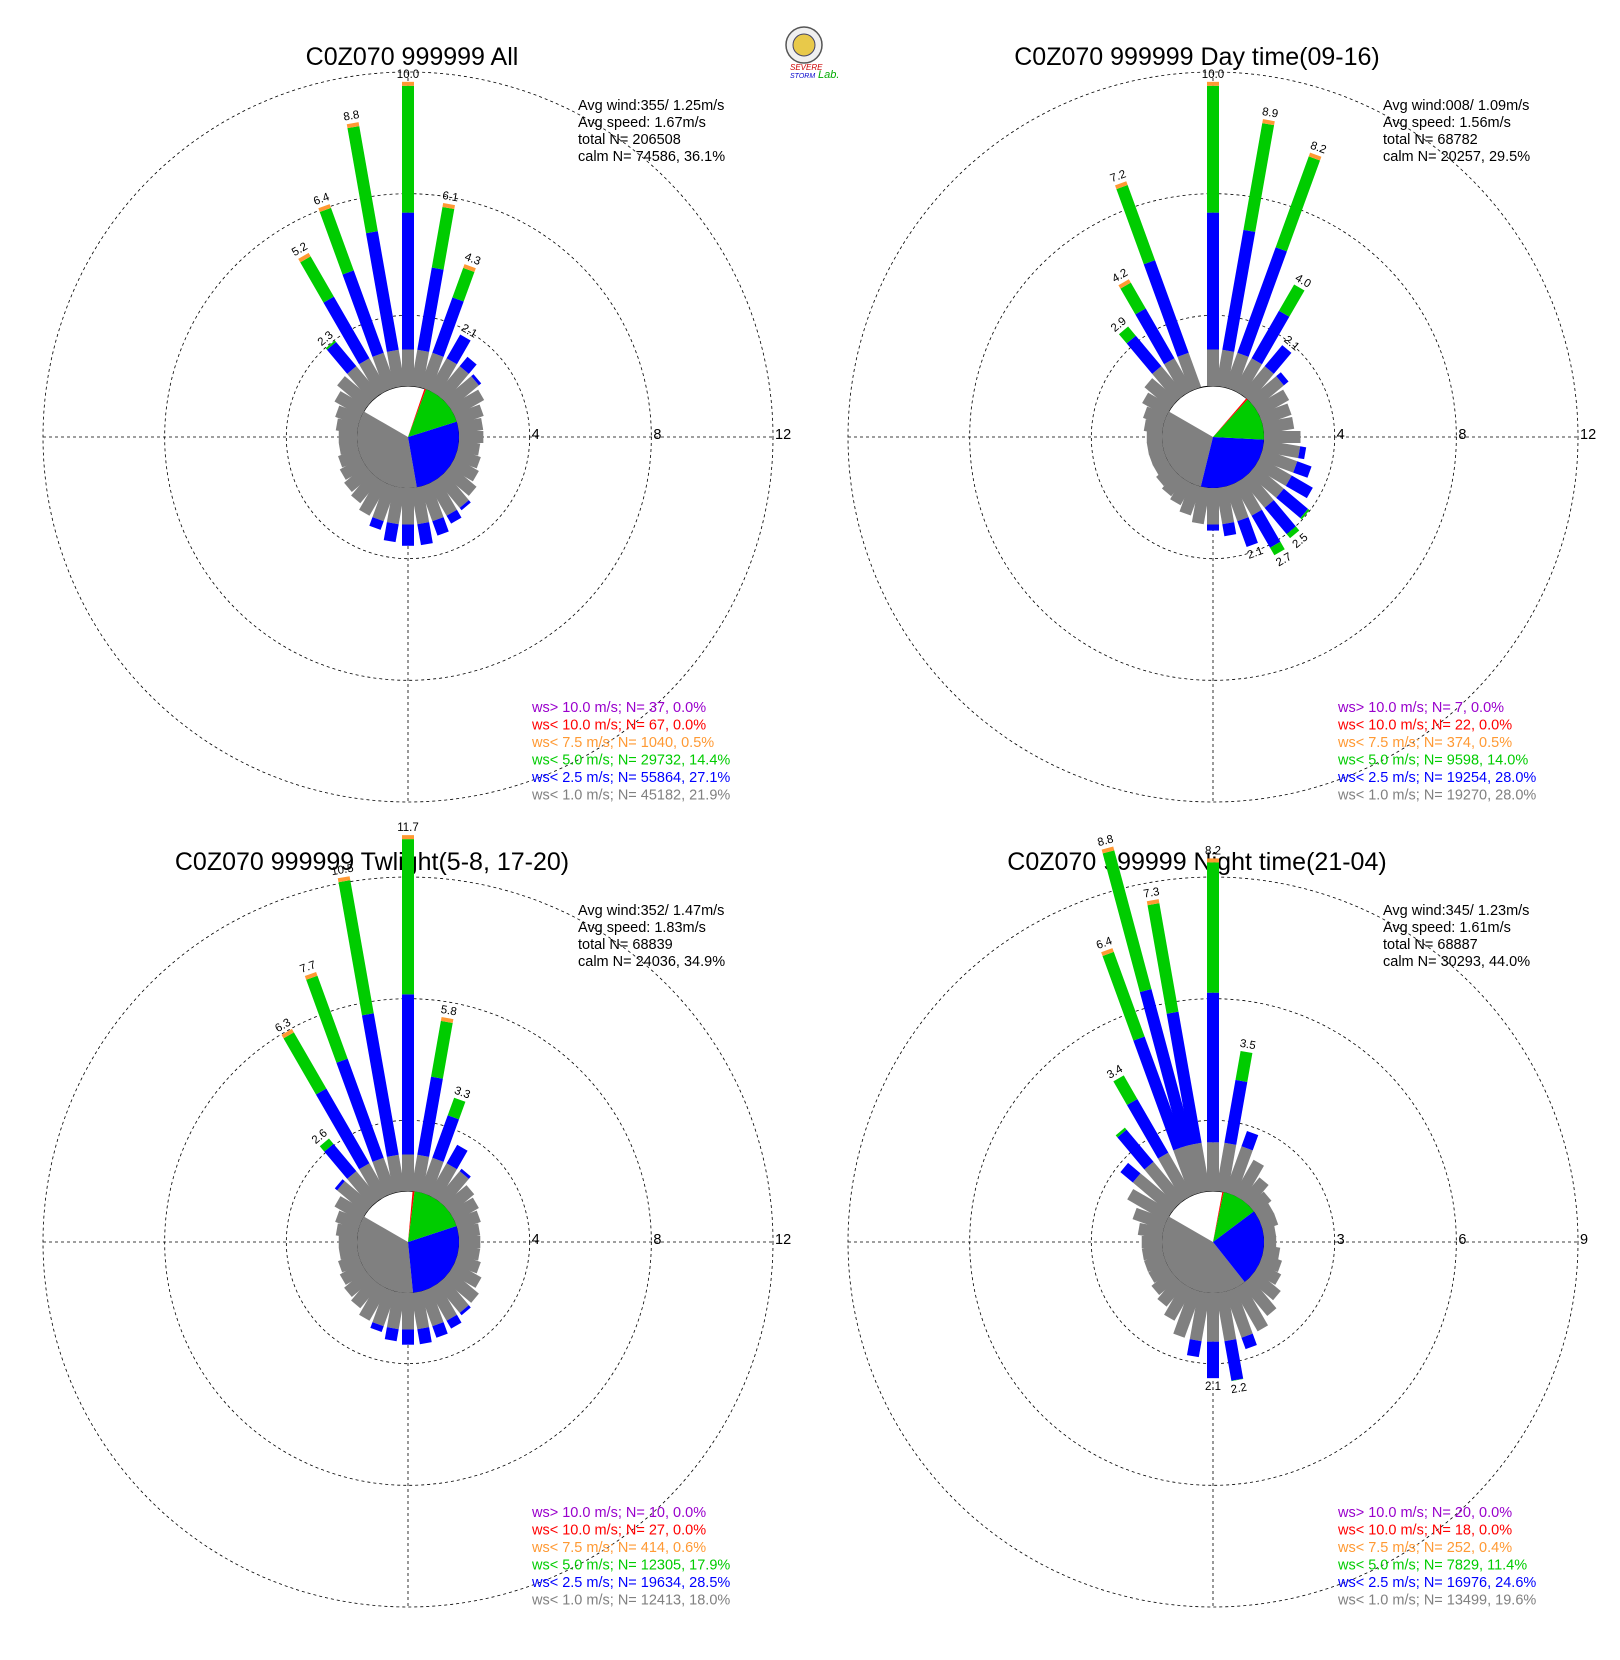  I want to click on bar-value-label: 2.1, so click(1255, 553).